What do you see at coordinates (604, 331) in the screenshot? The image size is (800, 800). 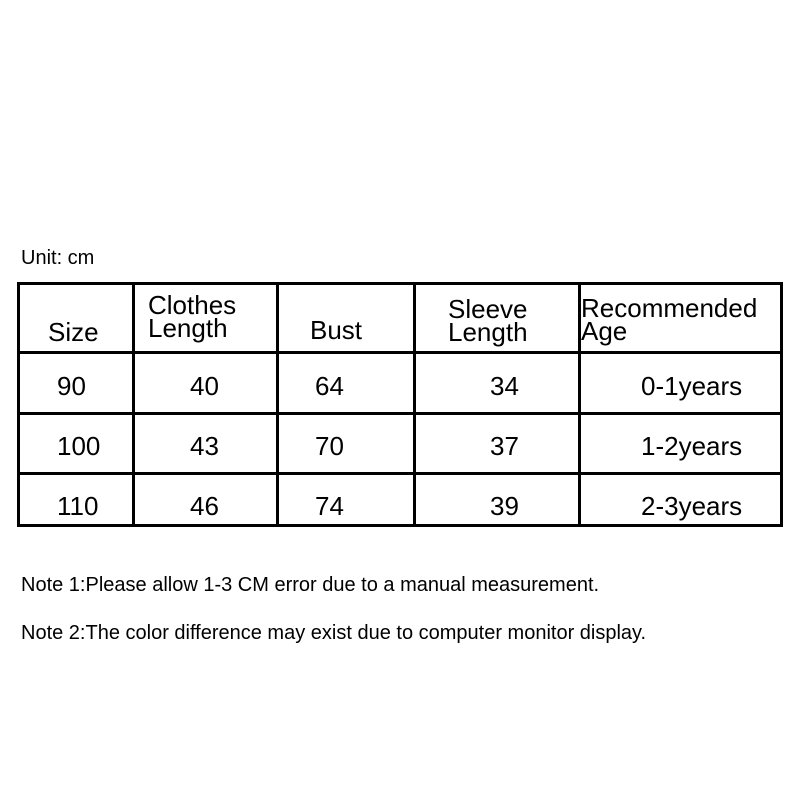 I see `header-recommended-age-line2: Age` at bounding box center [604, 331].